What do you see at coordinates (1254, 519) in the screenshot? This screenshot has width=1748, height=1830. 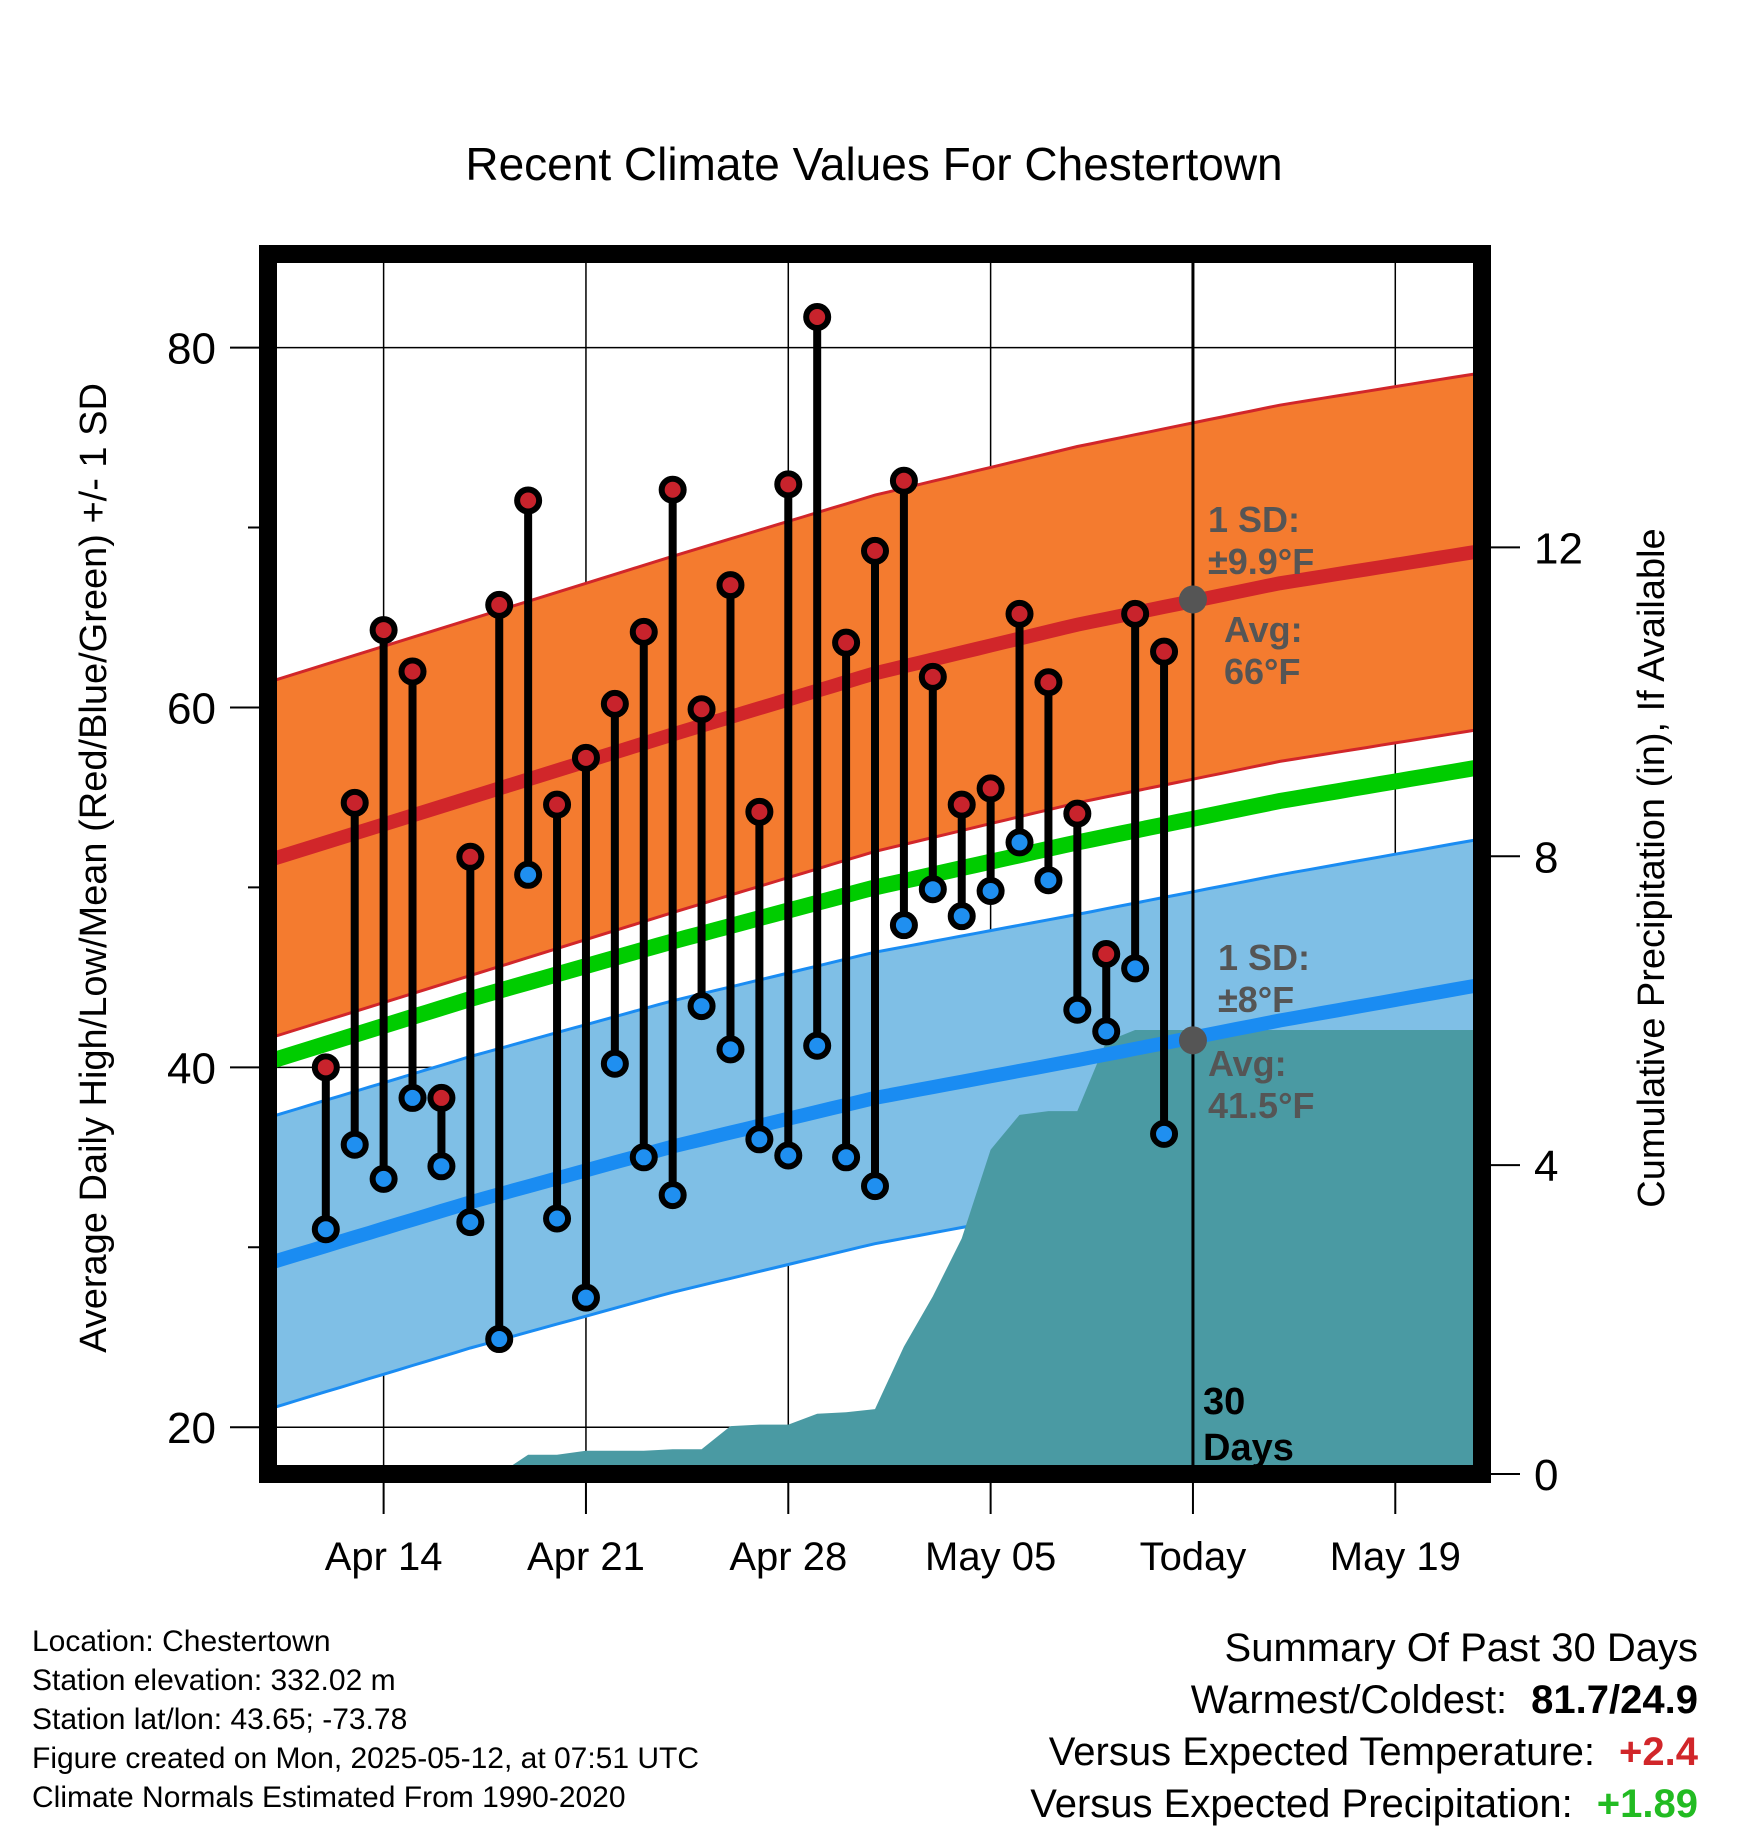 I see `high-sd-annotation: 1 SD:` at bounding box center [1254, 519].